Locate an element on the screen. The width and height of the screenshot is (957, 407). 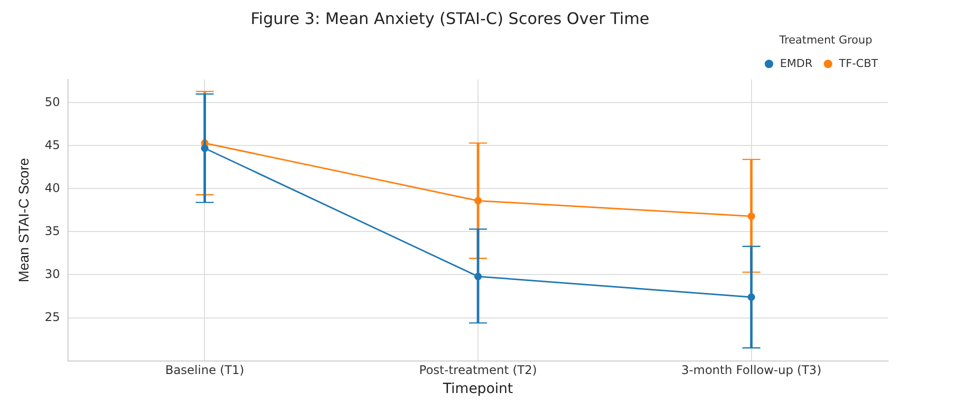
x-tick-label: Baseline (T1) is located at coordinates (204, 370).